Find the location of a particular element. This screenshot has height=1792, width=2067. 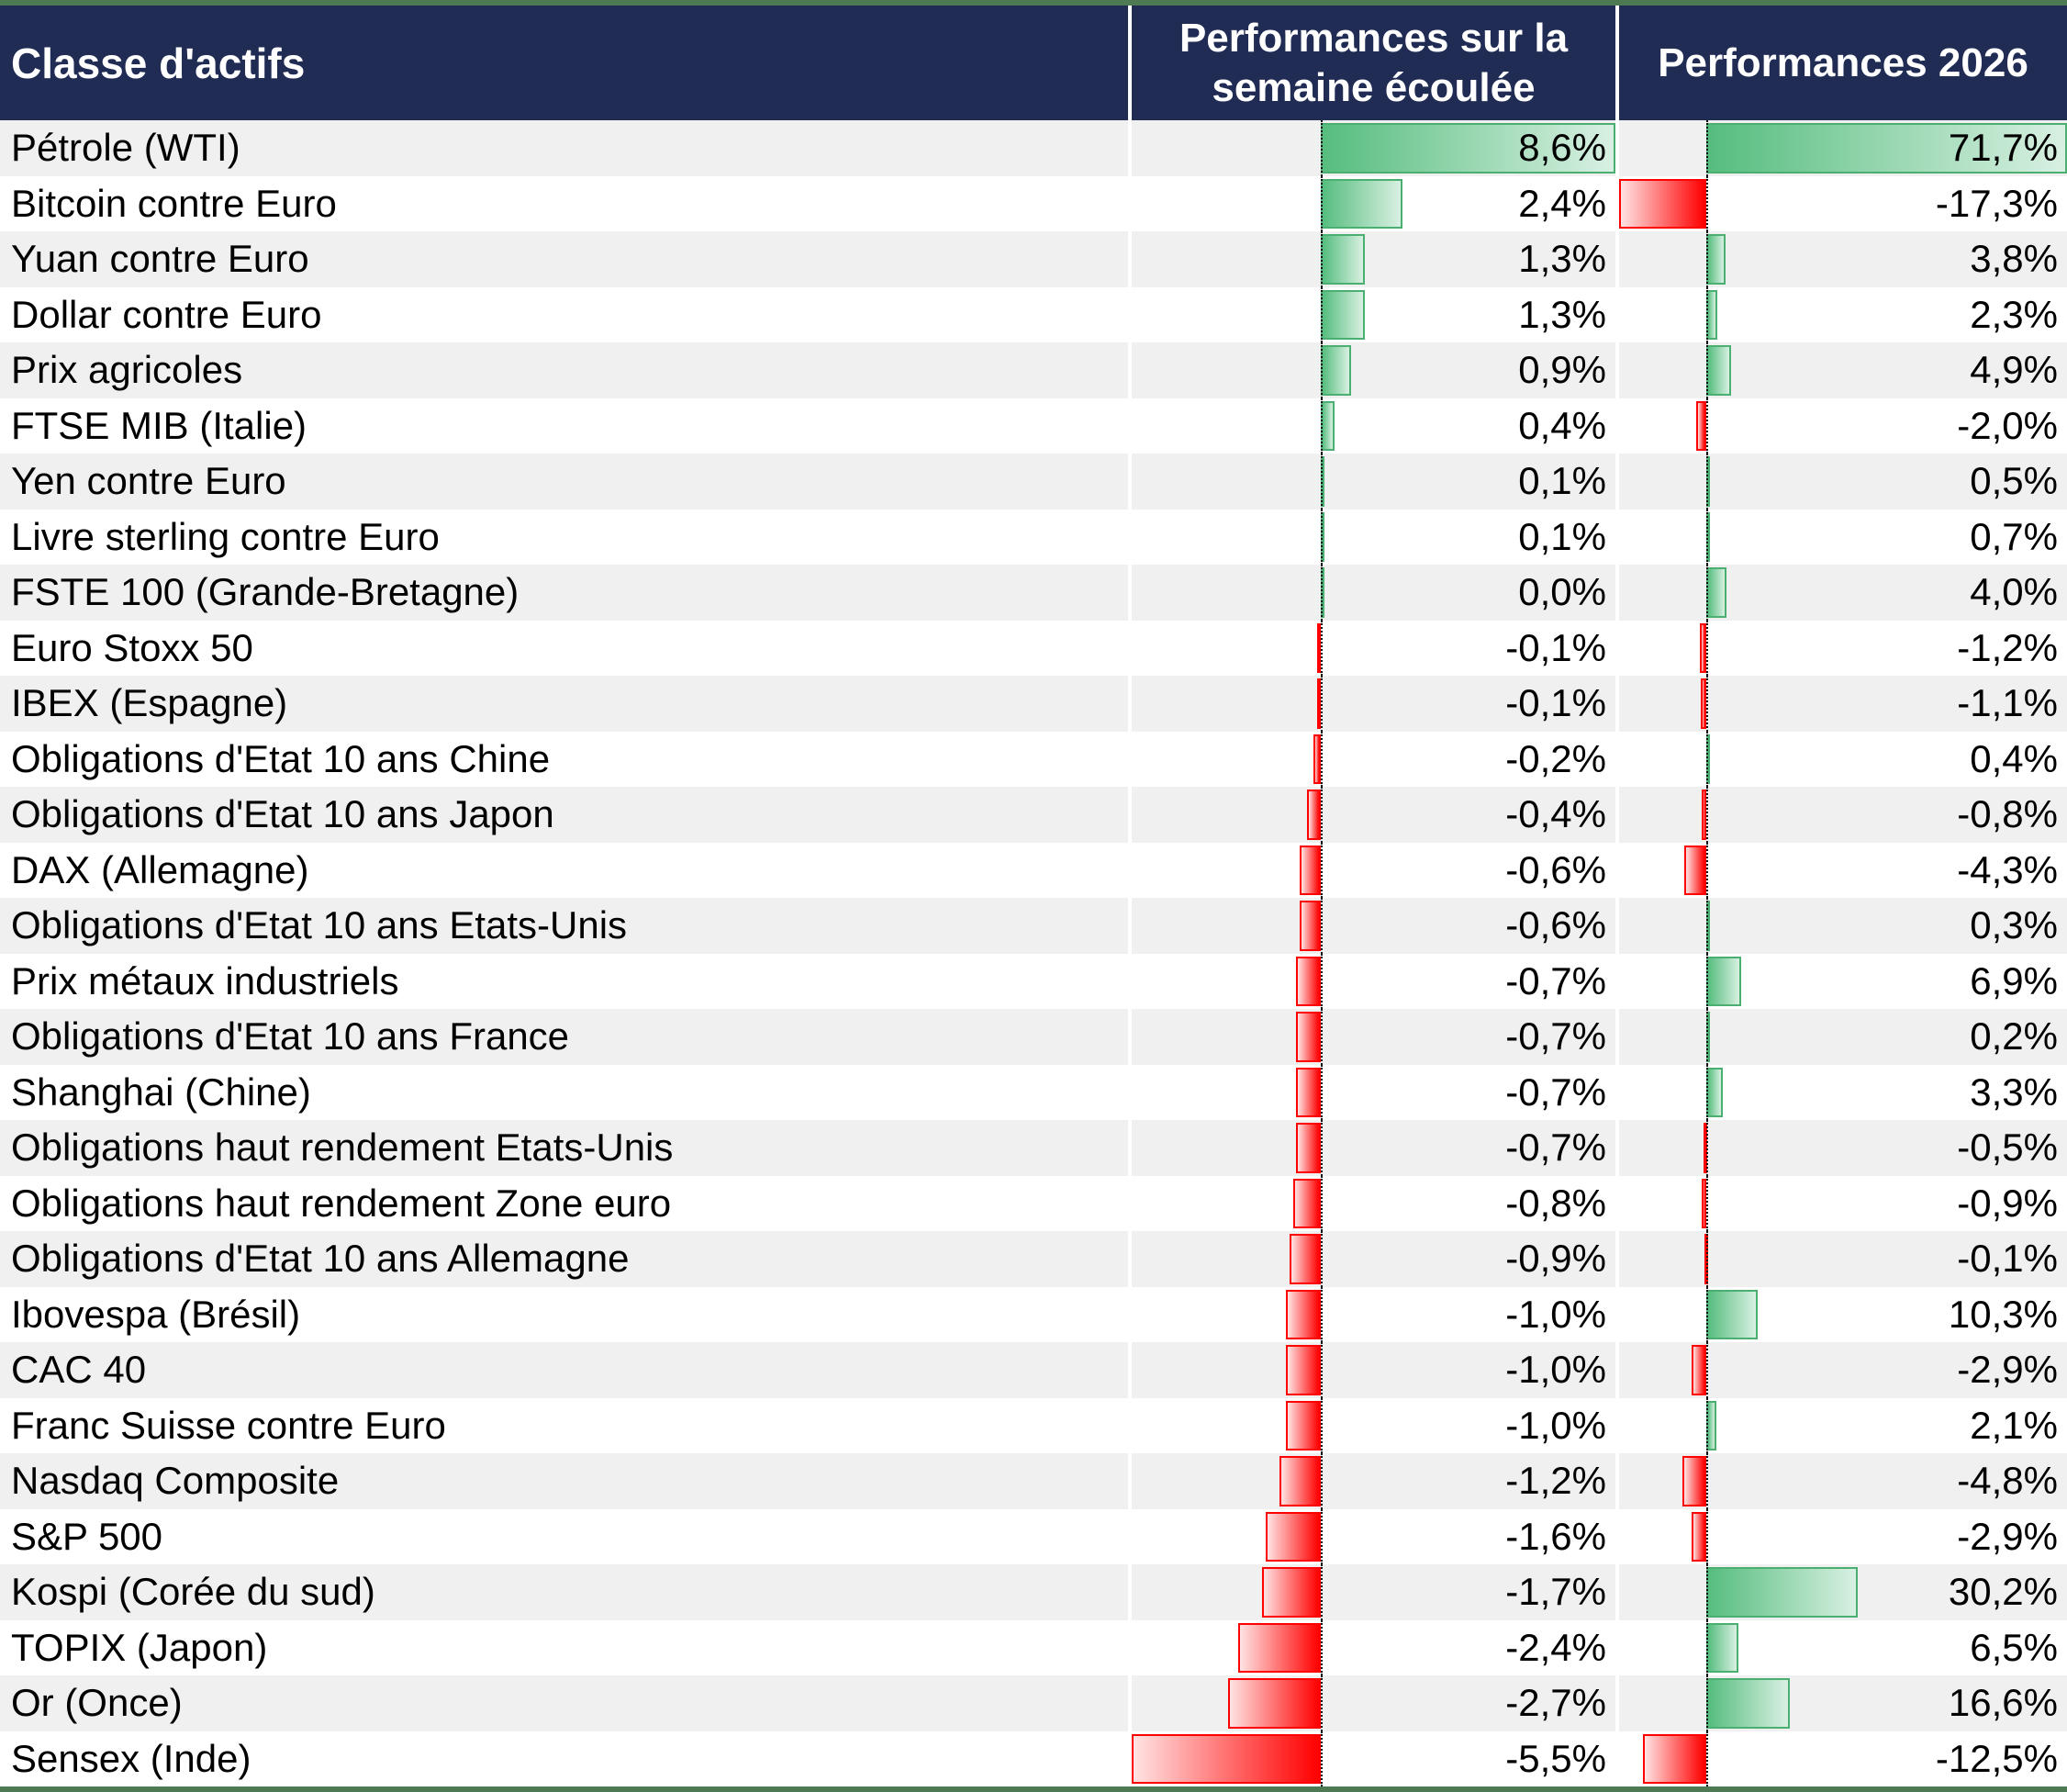

asset-name-cell: Obligations haut rendement Etats-Unis is located at coordinates (566, 1148).